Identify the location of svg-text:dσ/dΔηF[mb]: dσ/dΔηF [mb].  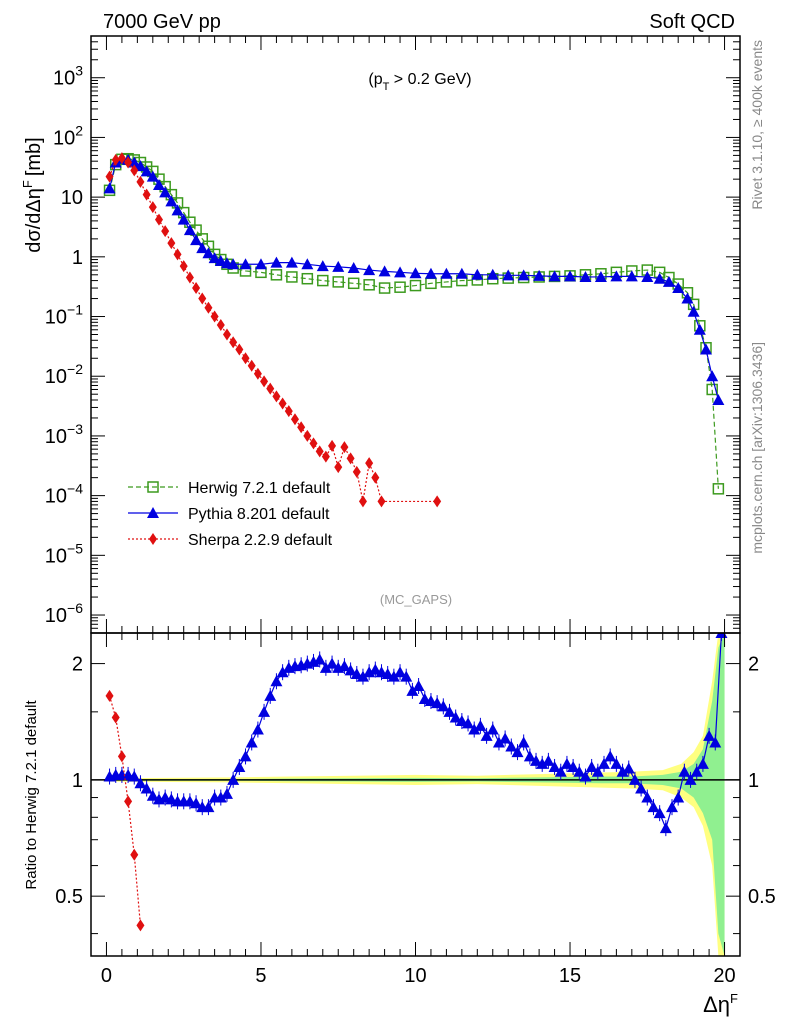
(32, 195).